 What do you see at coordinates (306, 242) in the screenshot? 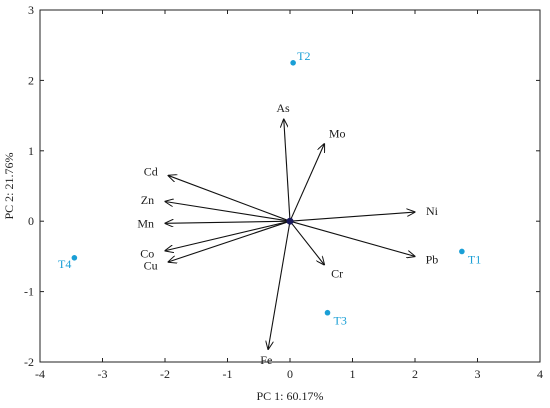
I see `loading-vector-cr` at bounding box center [306, 242].